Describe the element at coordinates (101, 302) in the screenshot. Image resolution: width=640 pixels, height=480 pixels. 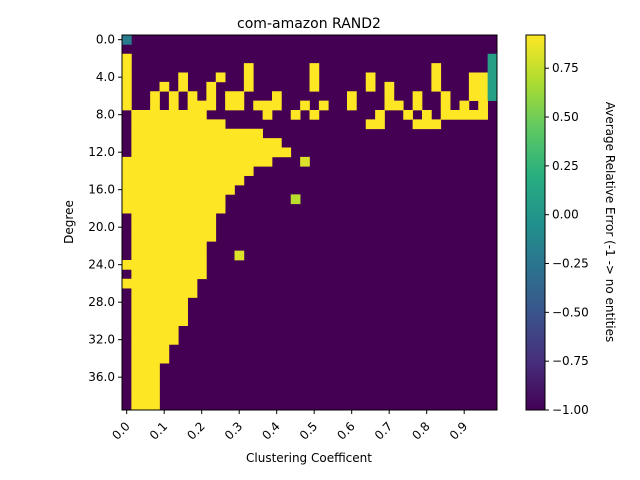
I see `y-tick-label: 28.0` at that location.